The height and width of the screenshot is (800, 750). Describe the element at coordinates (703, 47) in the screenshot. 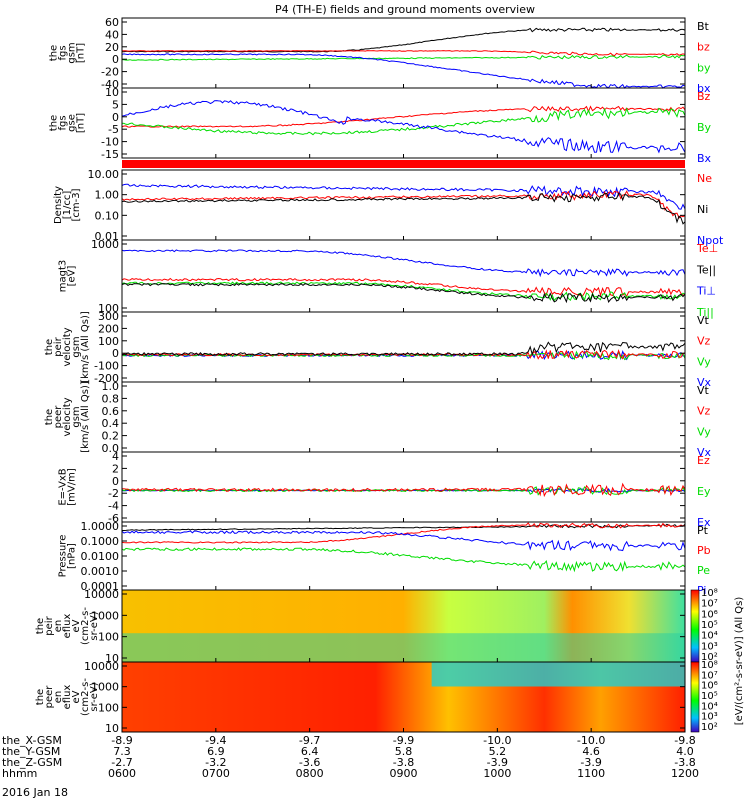

I see `legend-label: bz` at that location.